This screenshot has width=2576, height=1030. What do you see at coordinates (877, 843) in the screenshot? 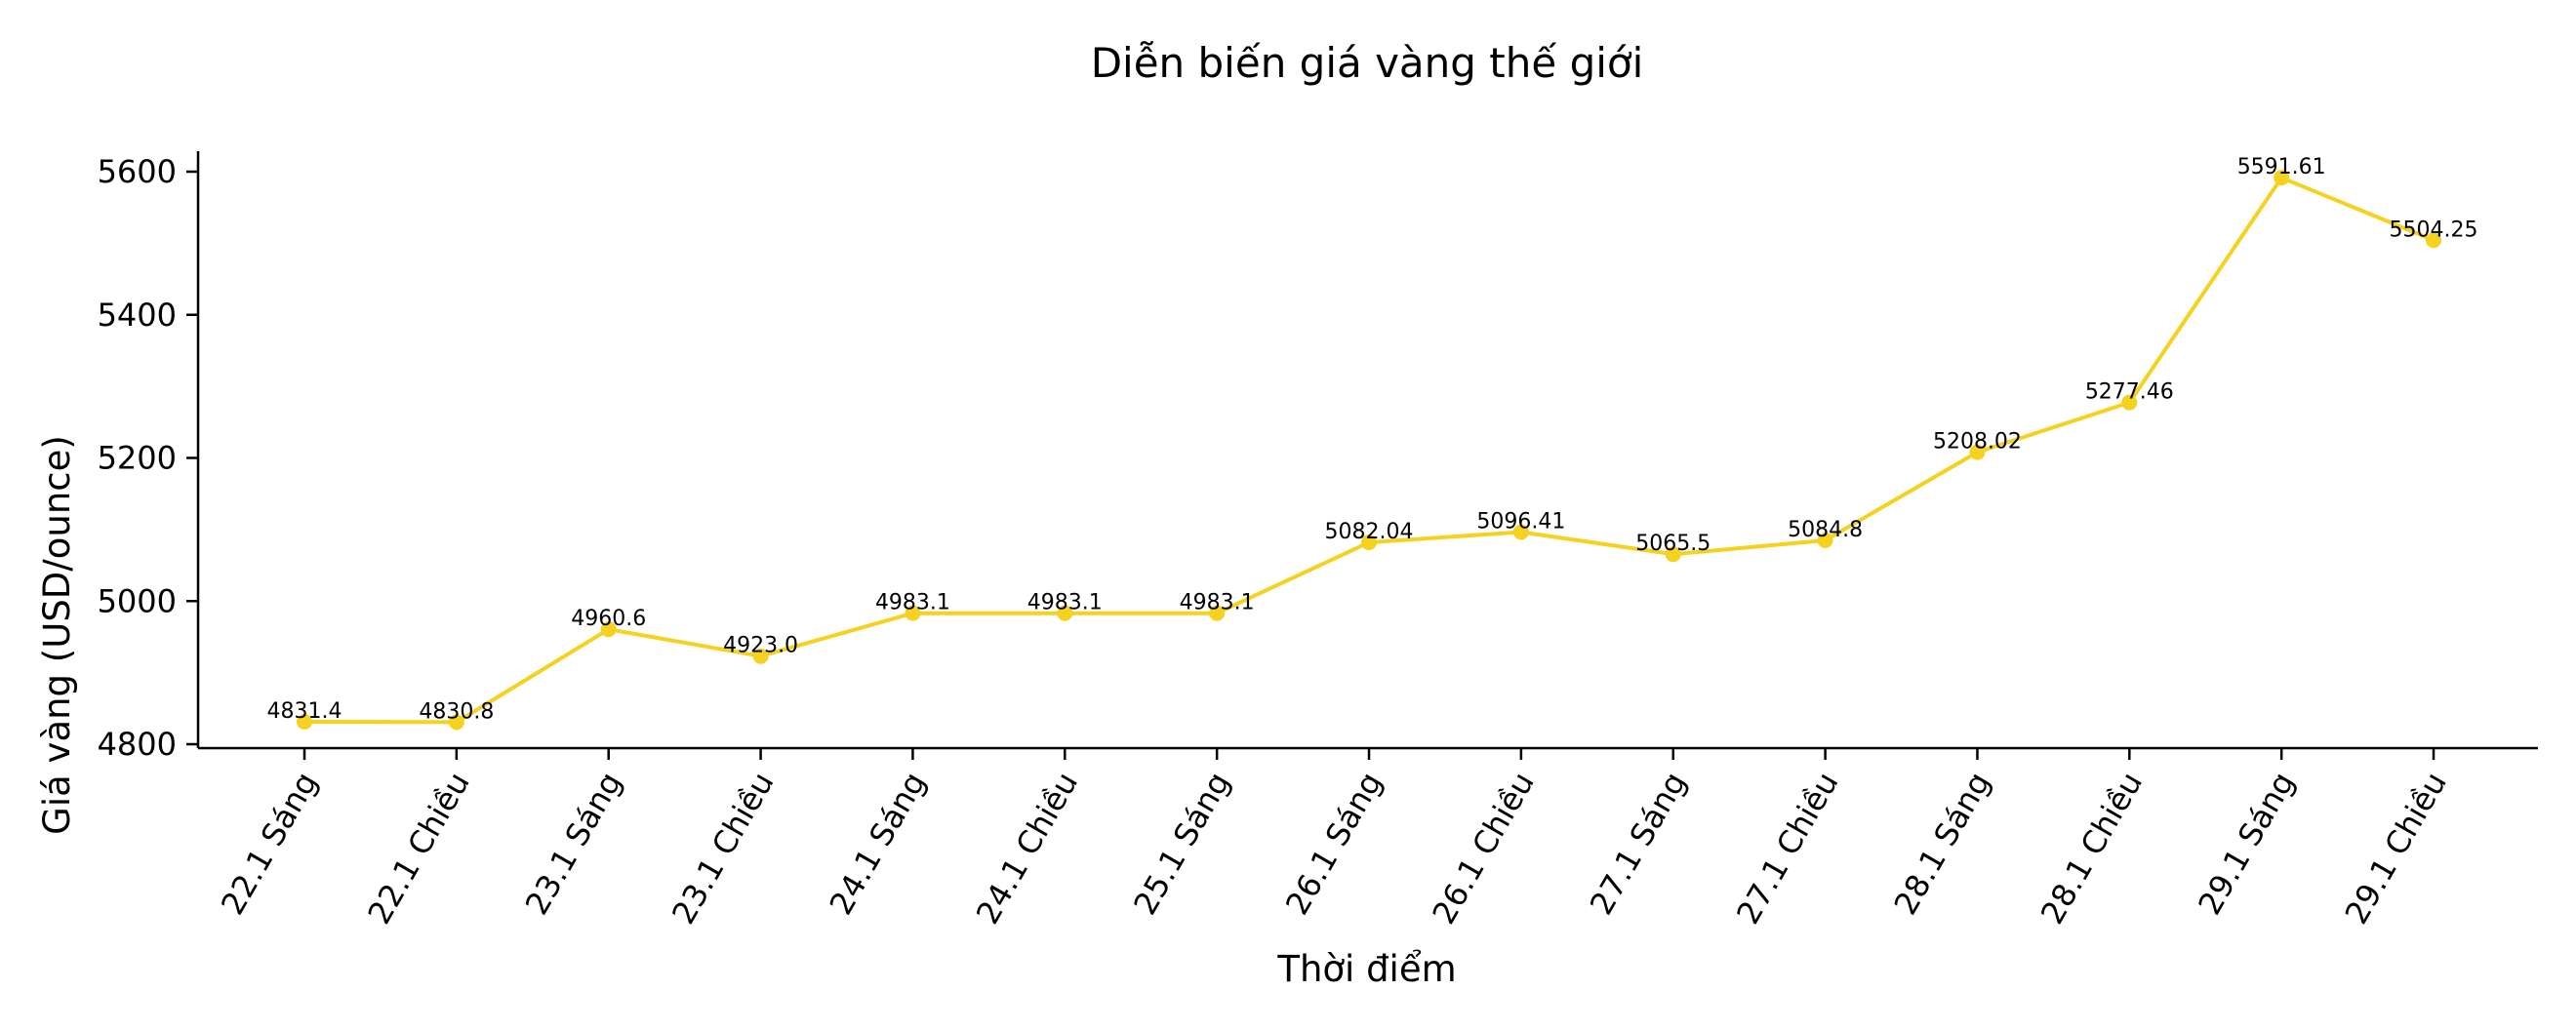
I see `x-tick-label: 24.1 Sáng` at bounding box center [877, 843].